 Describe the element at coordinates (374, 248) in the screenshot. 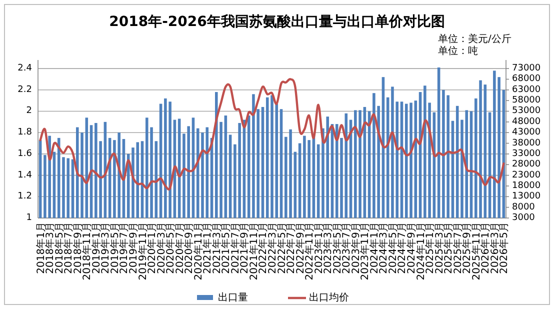

I see `x-tick-label: 2024年1月` at that location.